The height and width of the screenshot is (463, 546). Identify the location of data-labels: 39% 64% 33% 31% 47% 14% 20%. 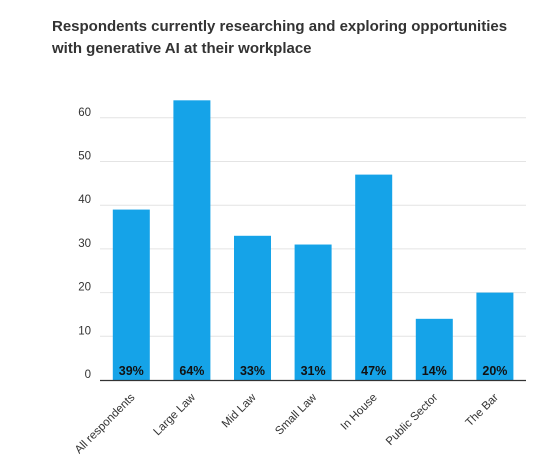
(313, 371).